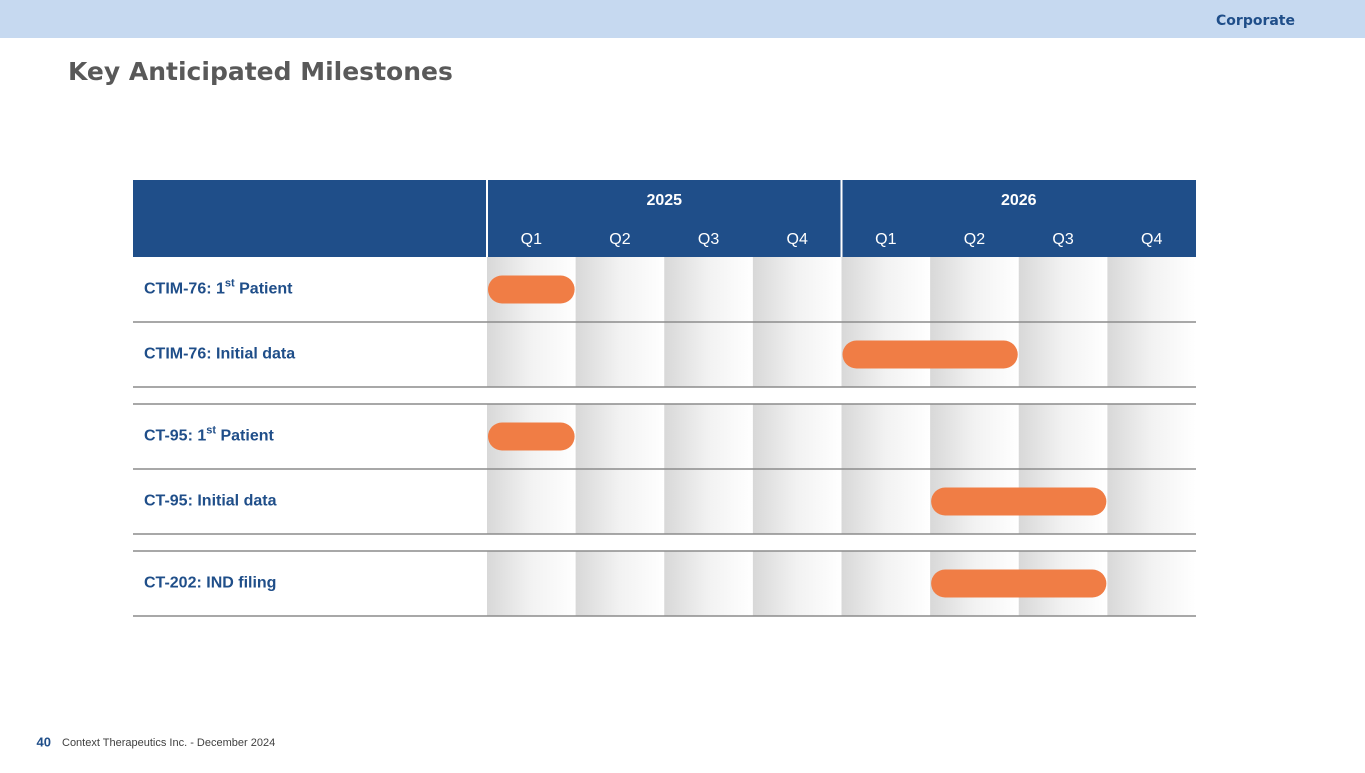  What do you see at coordinates (184, 289) in the screenshot?
I see `label-part: CTIM-76: 1` at bounding box center [184, 289].